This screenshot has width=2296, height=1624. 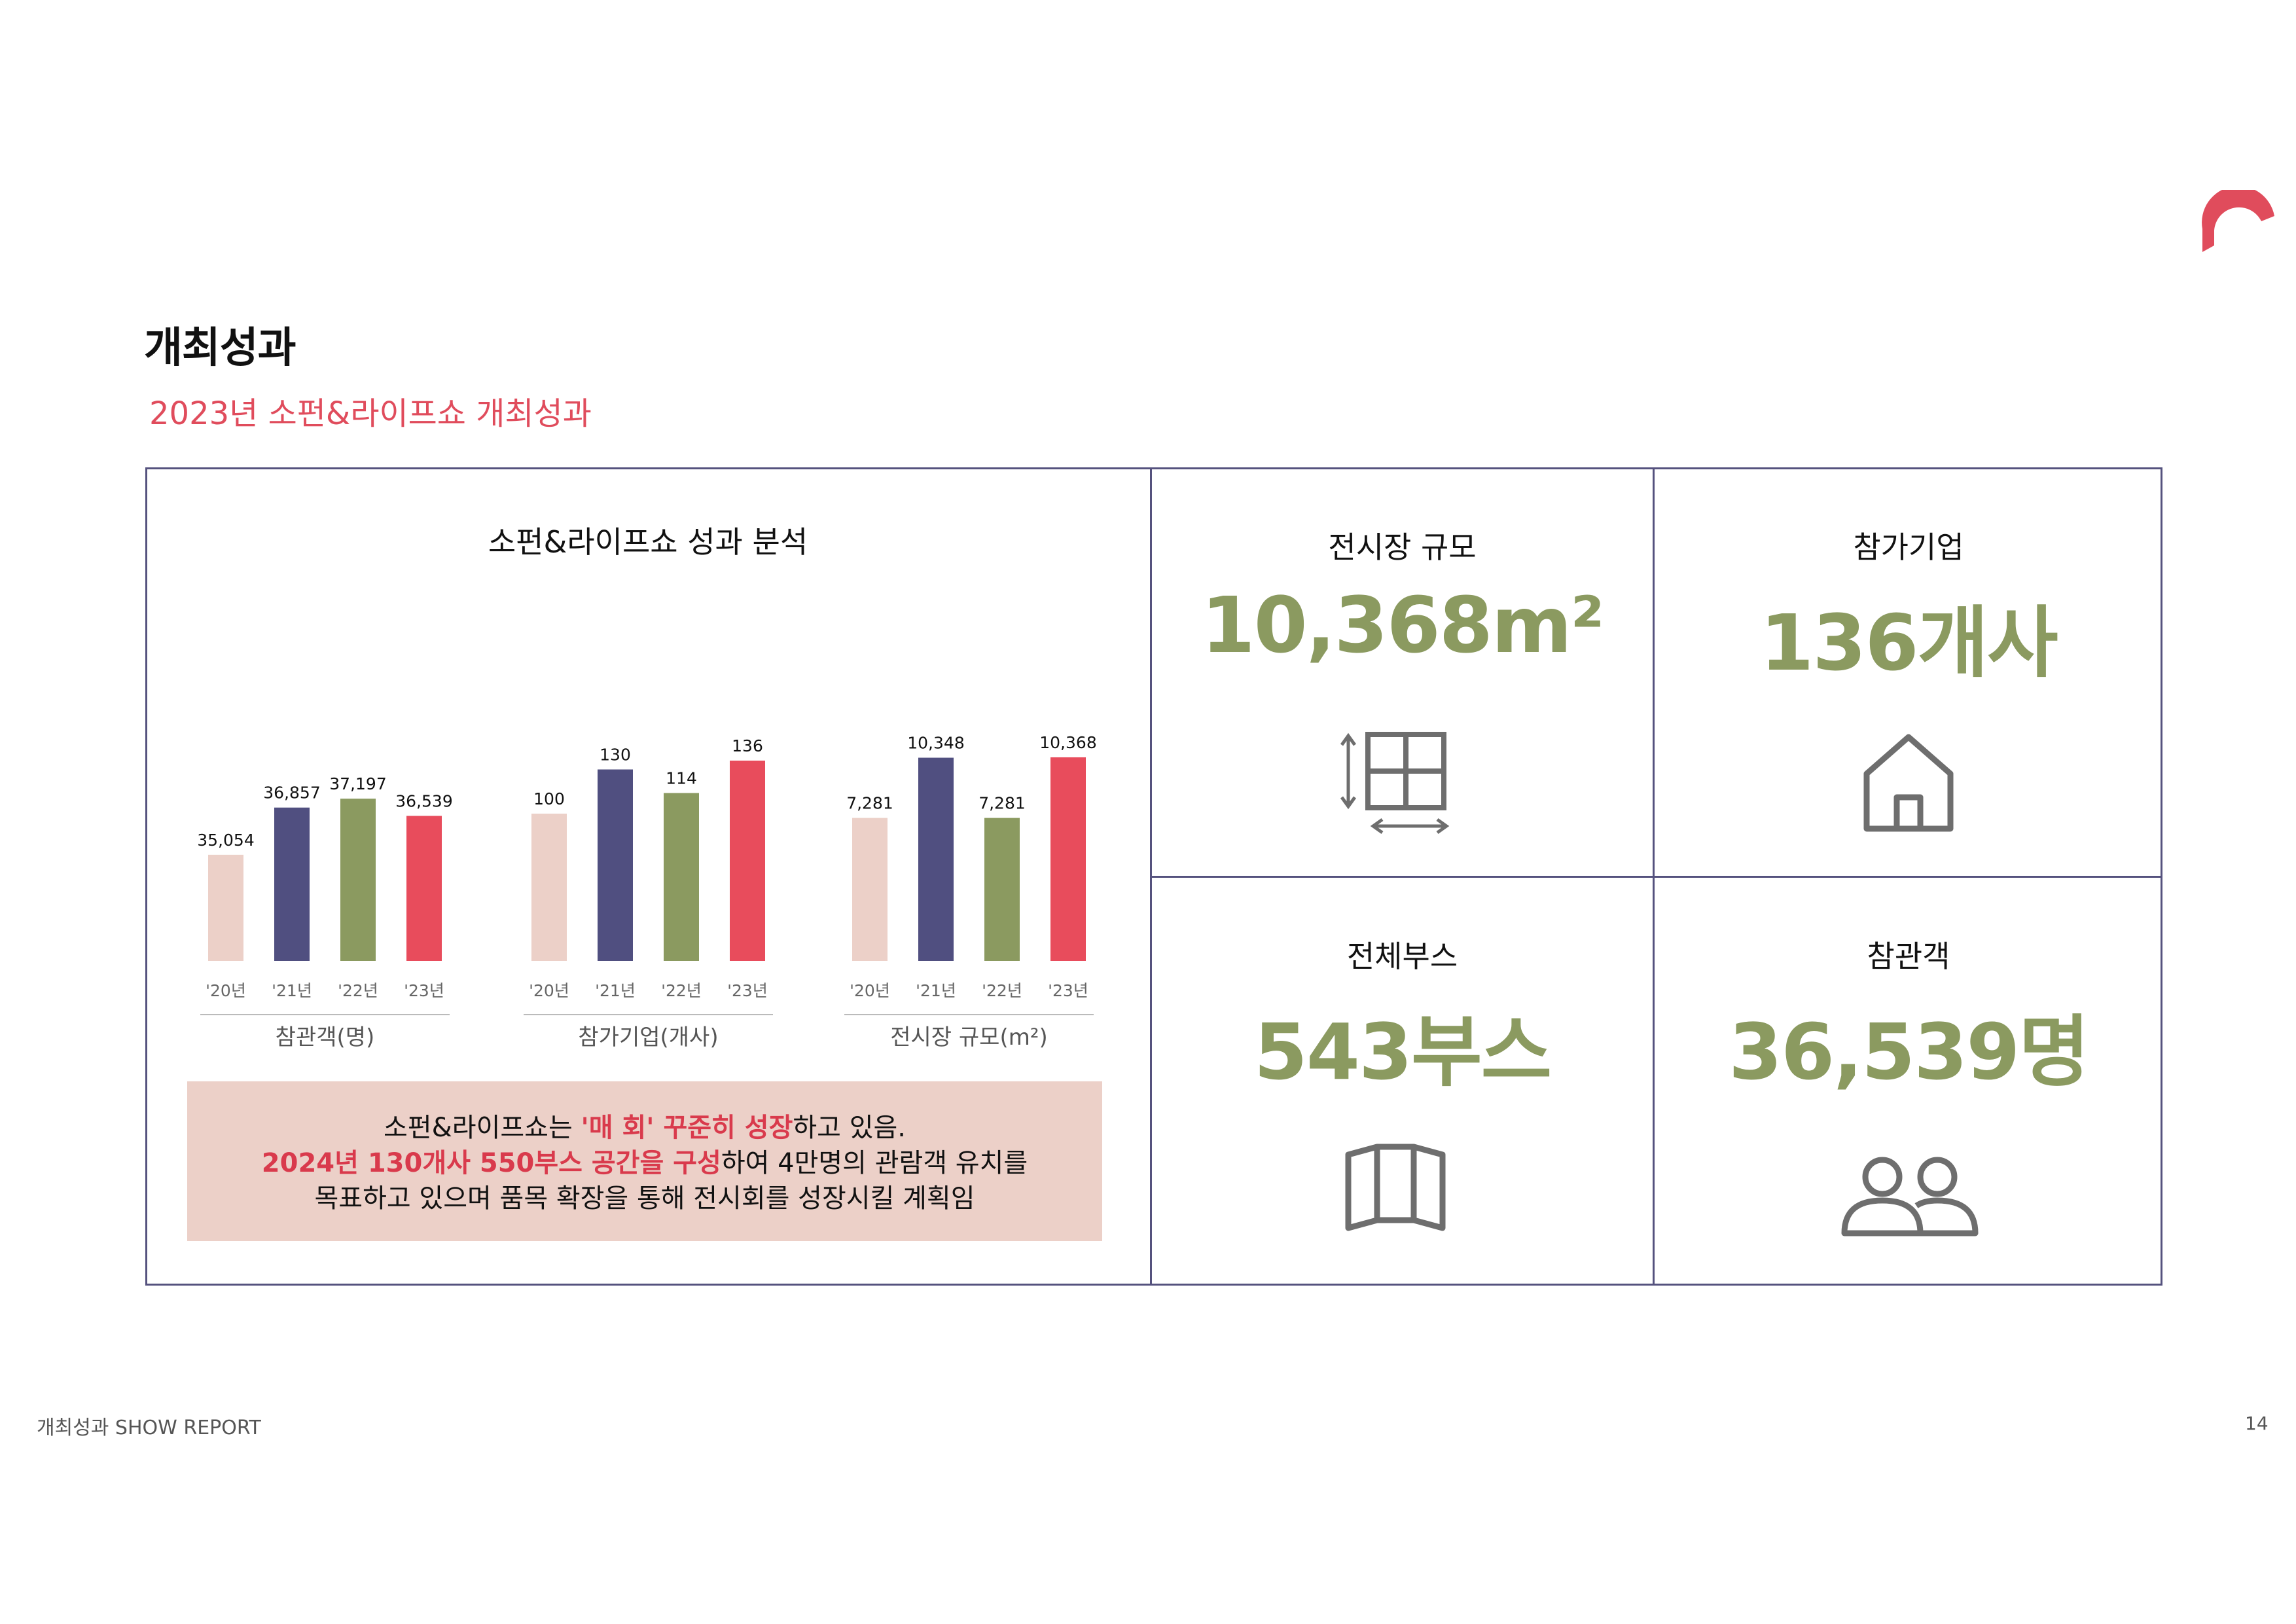 I want to click on note-highlight: 2024년 130개사 550부스 공간을 구성, so click(x=491, y=1163).